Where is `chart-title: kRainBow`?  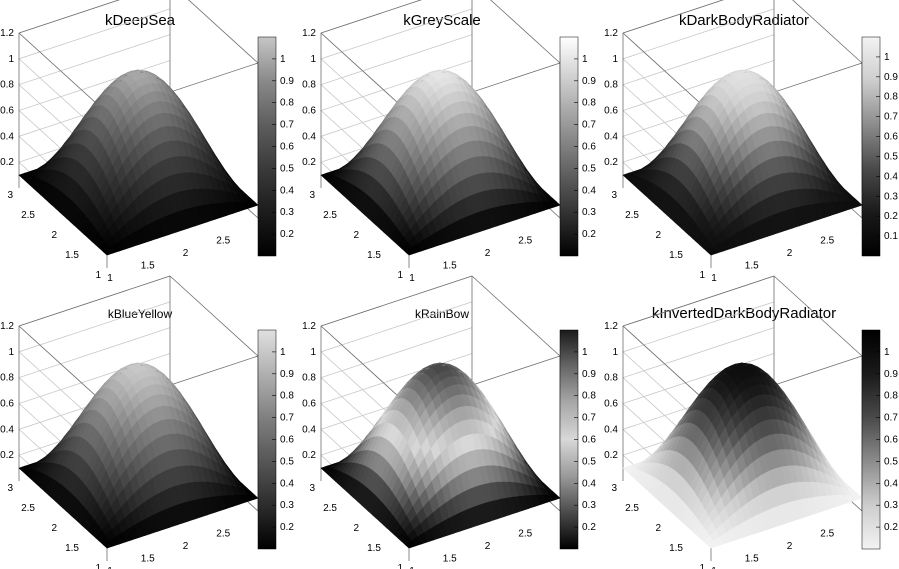
chart-title: kRainBow is located at coordinates (442, 314).